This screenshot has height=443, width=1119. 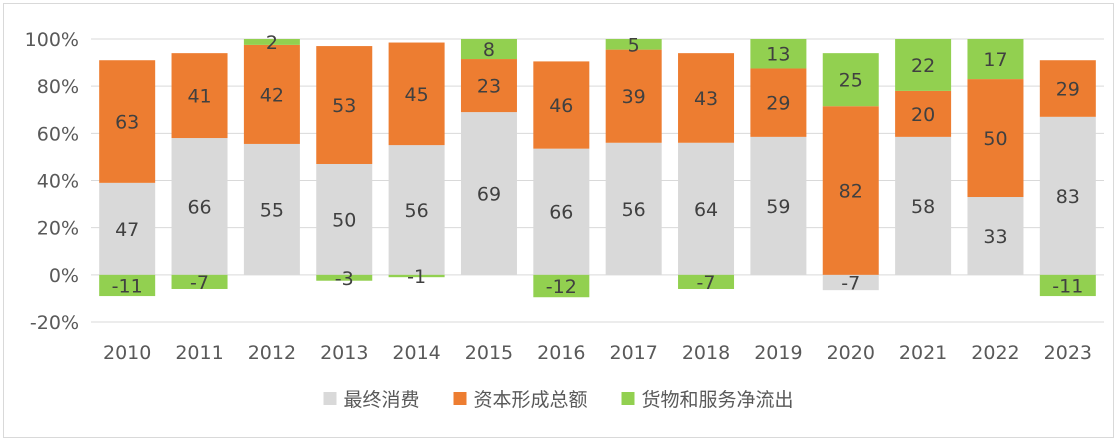 I want to click on data-label: 45, so click(x=417, y=95).